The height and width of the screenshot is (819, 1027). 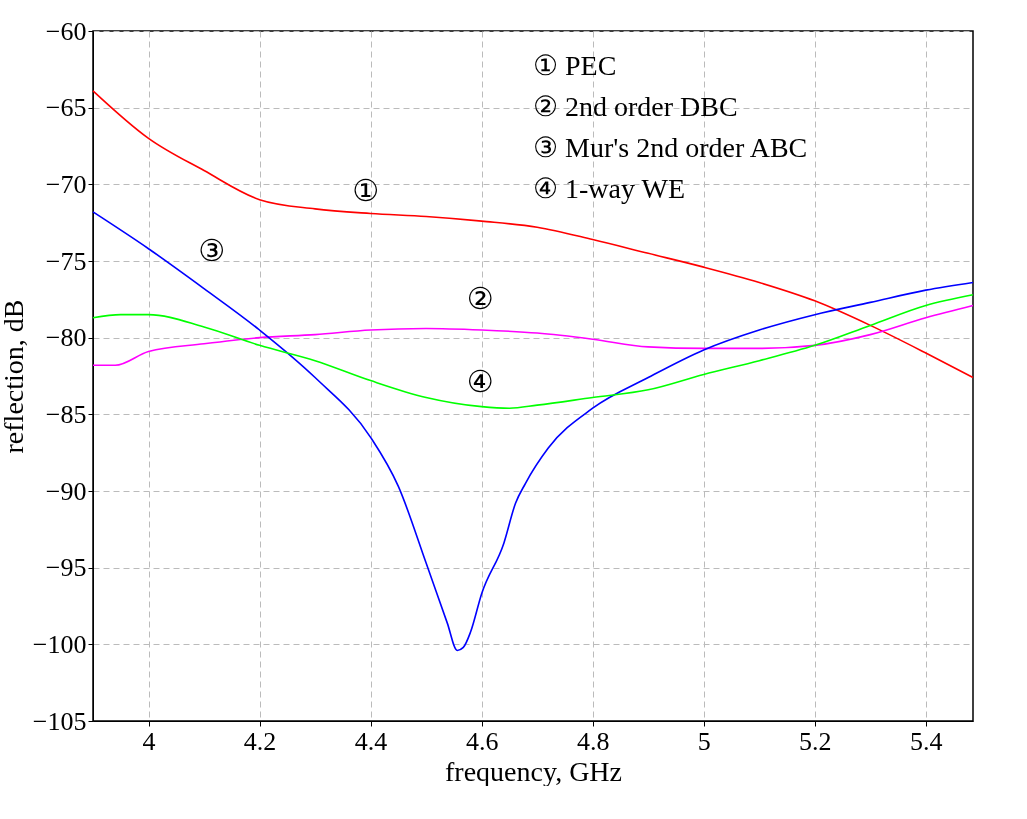 What do you see at coordinates (66, 568) in the screenshot?
I see `y-tick-label: −95` at bounding box center [66, 568].